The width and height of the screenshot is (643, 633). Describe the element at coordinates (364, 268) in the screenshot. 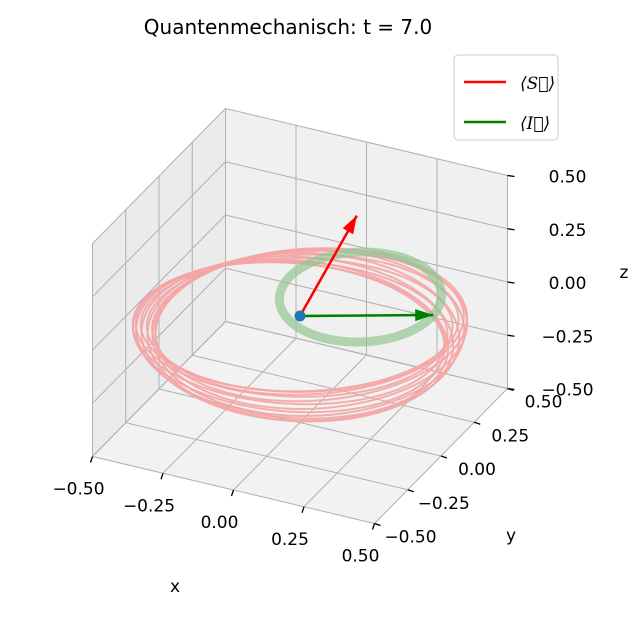

I see `vectors` at that location.